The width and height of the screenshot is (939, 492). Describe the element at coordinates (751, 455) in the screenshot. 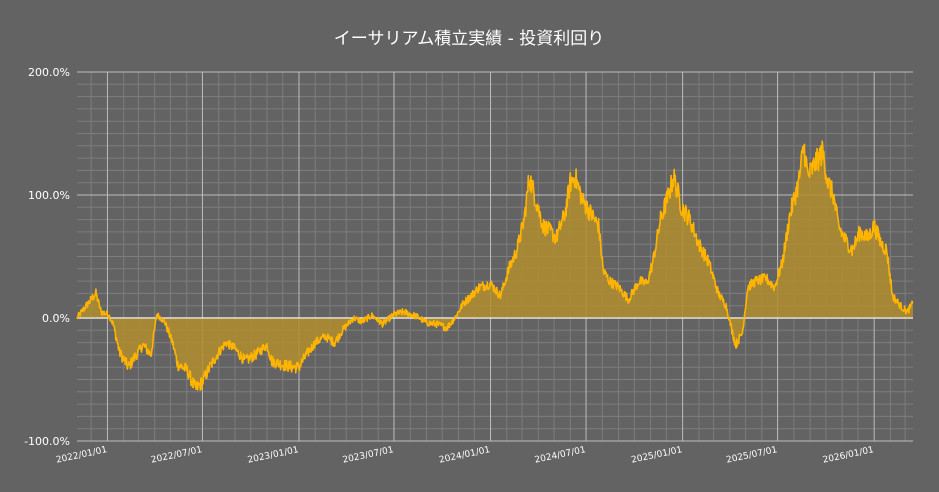

I see `x-tick-label: 2025/07/01` at that location.